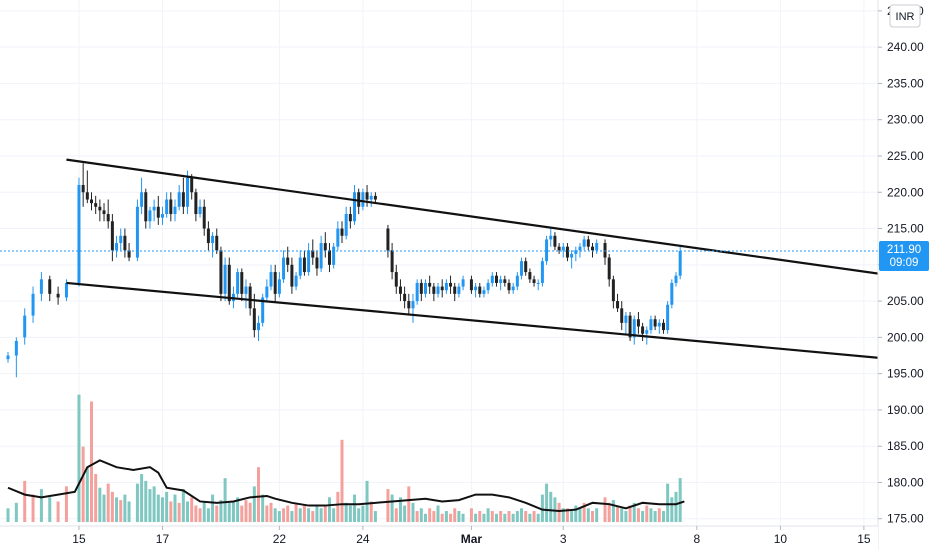  Describe the element at coordinates (905, 16) in the screenshot. I see `currency-badge` at that location.